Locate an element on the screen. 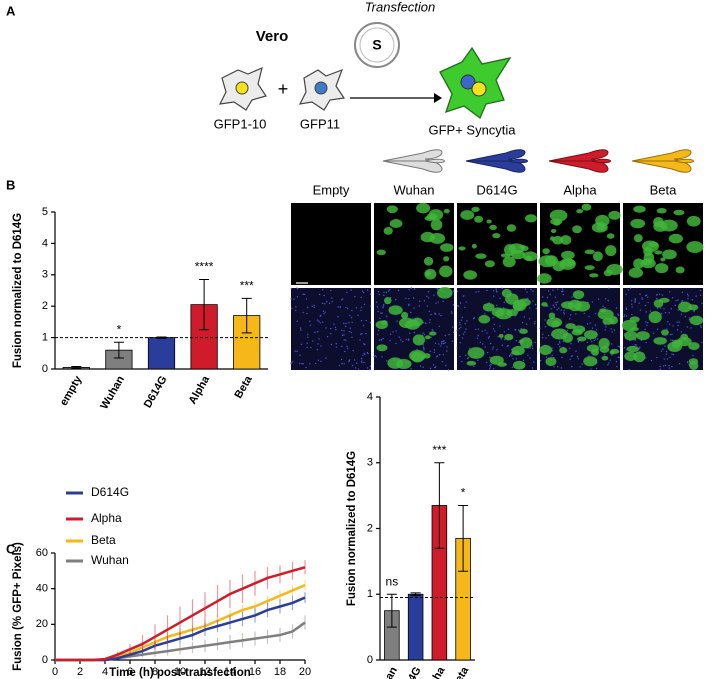 The image size is (709, 679). panel-label: B is located at coordinates (10, 184).